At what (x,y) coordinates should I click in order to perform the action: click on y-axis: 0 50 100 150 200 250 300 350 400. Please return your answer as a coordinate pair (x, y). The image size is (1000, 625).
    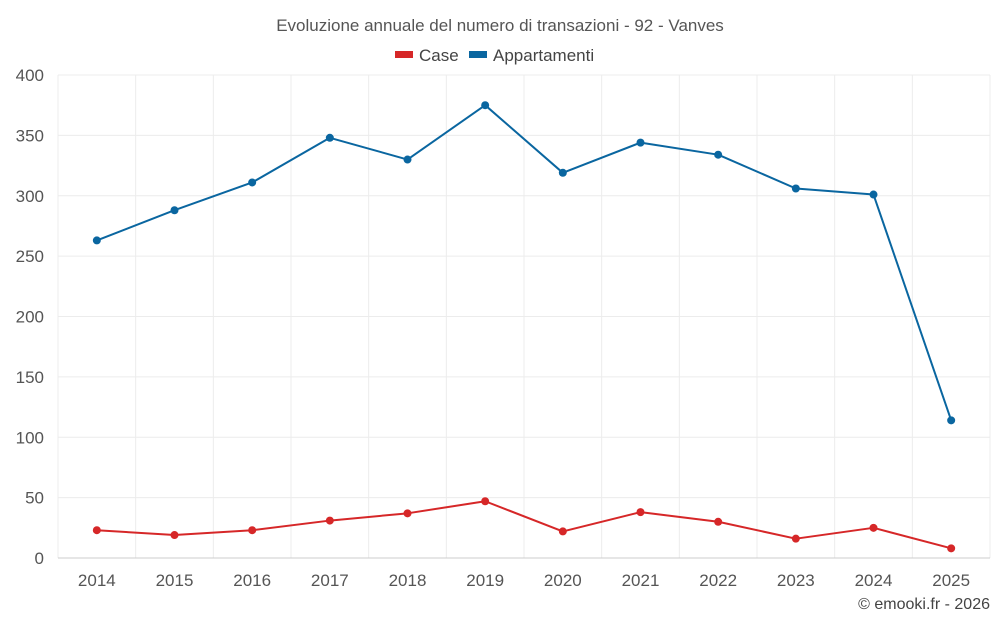
    Looking at the image, I should click on (30, 317).